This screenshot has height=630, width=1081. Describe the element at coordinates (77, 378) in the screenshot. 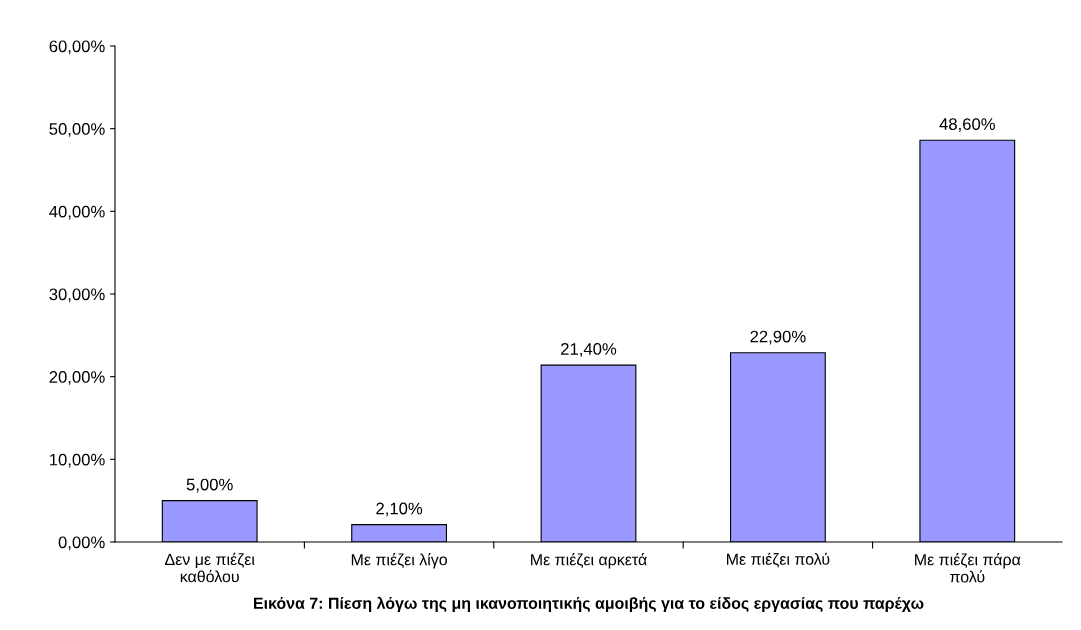

I see `y-tick-label: 20,00%` at that location.